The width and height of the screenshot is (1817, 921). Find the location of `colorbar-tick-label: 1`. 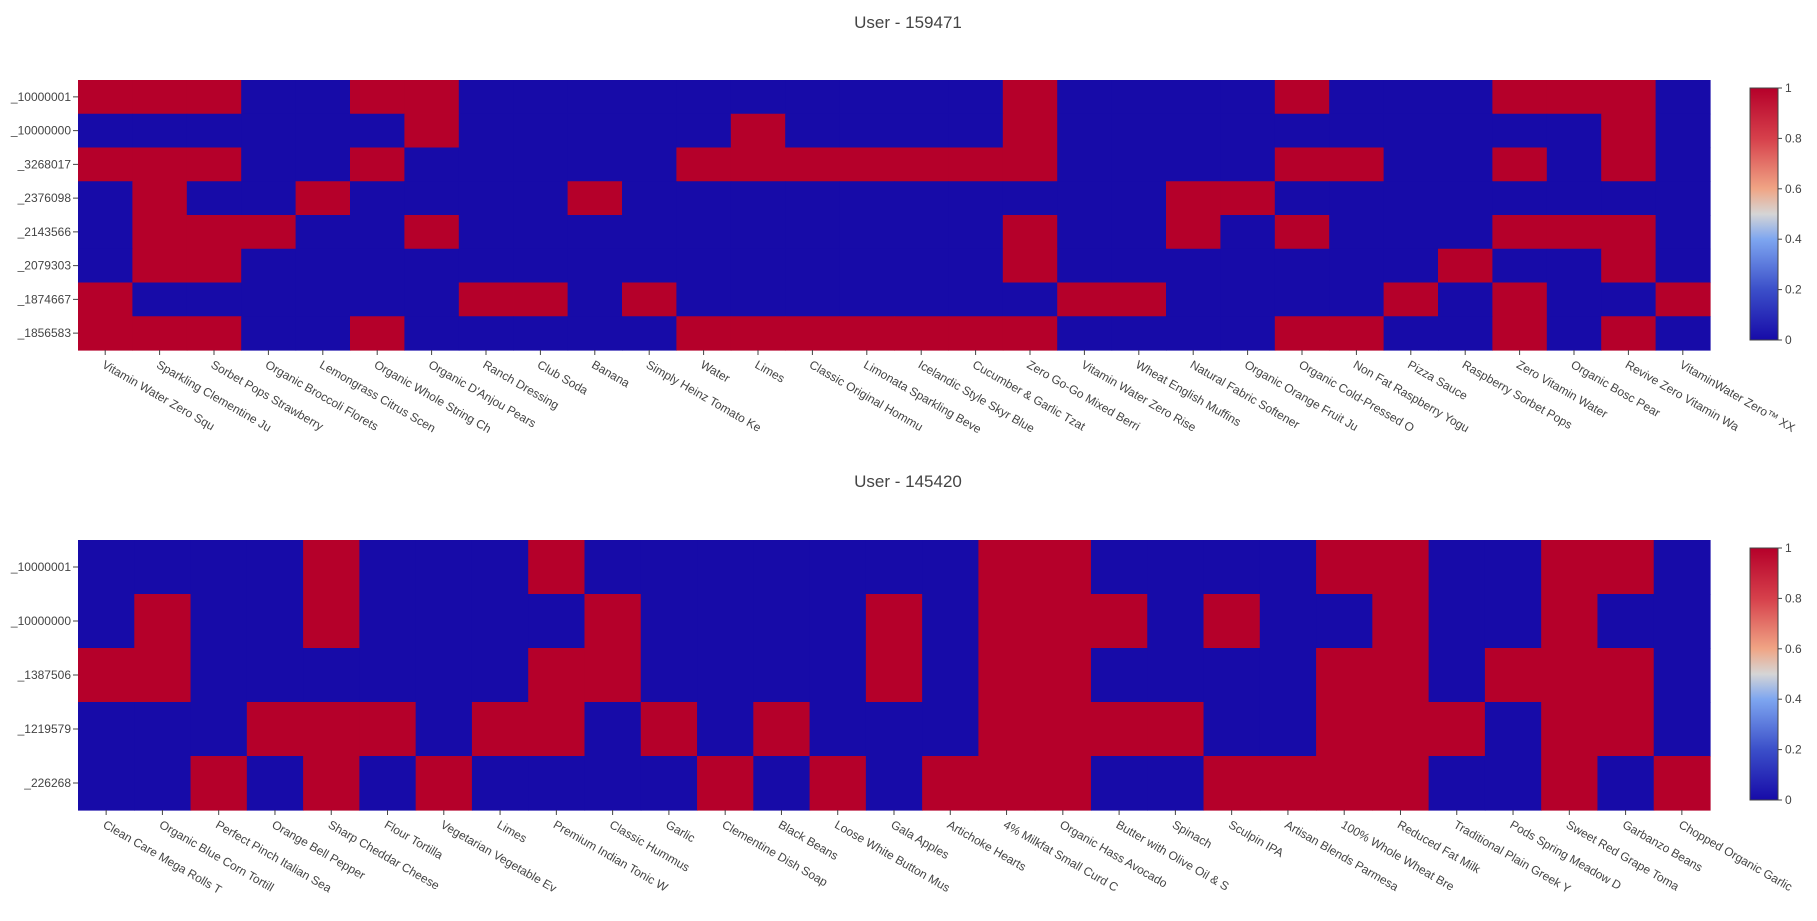

colorbar-tick-label: 1 is located at coordinates (1788, 88).